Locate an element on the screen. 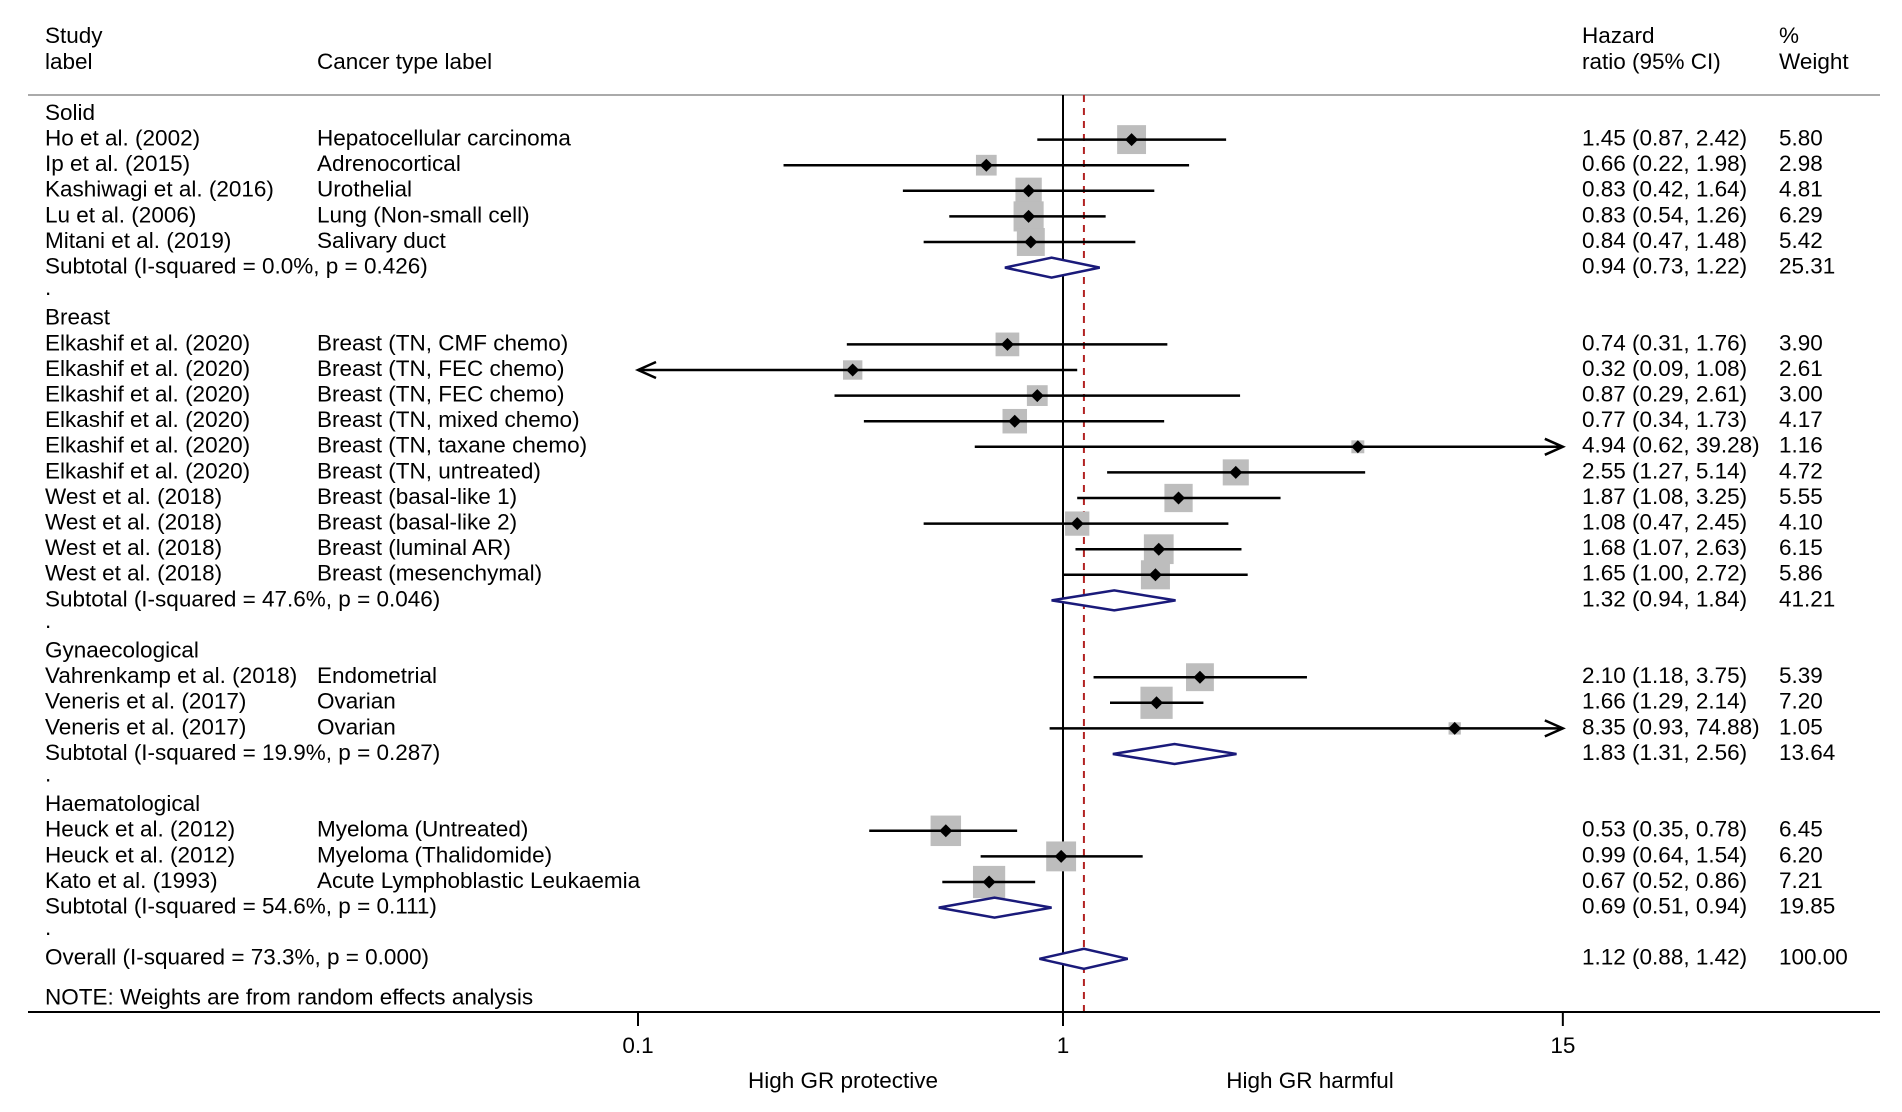  hazard-ratio-ci: 0.77 (0.34, 1.73) is located at coordinates (1664, 419).